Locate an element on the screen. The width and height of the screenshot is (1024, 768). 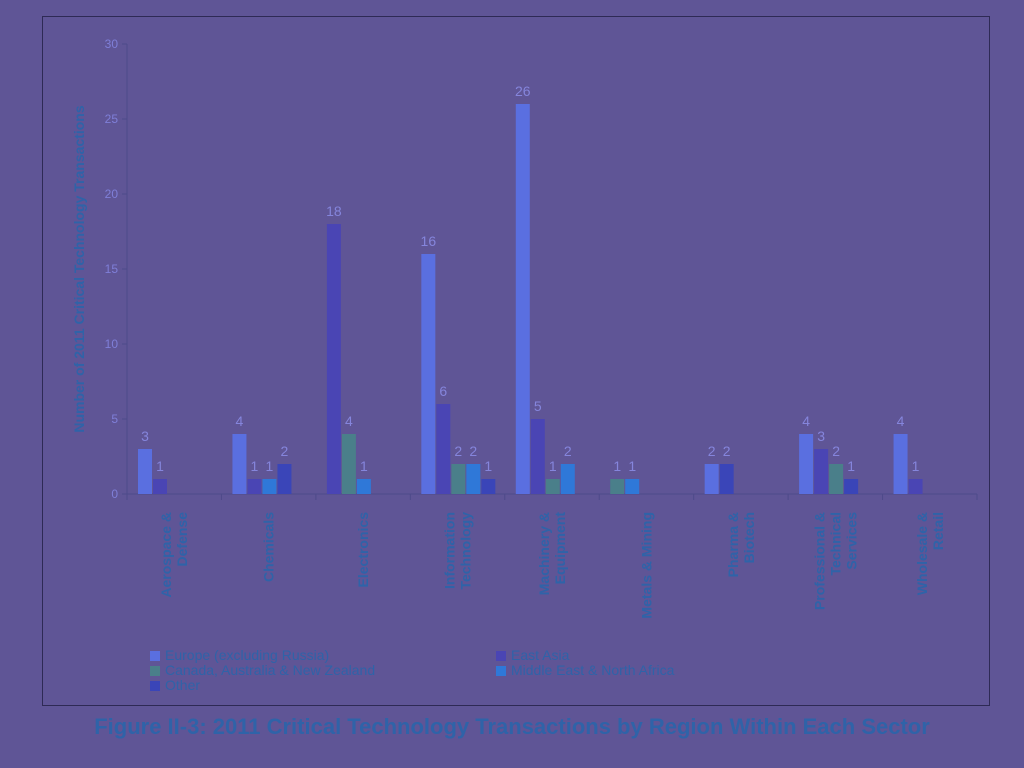
bar-value-label: 6 is located at coordinates (443, 391).